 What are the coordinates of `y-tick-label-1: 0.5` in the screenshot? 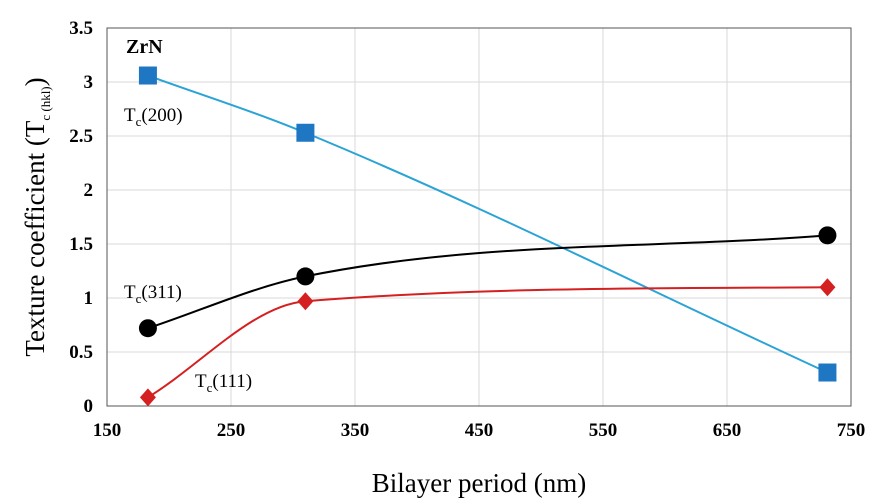 It's located at (81, 352).